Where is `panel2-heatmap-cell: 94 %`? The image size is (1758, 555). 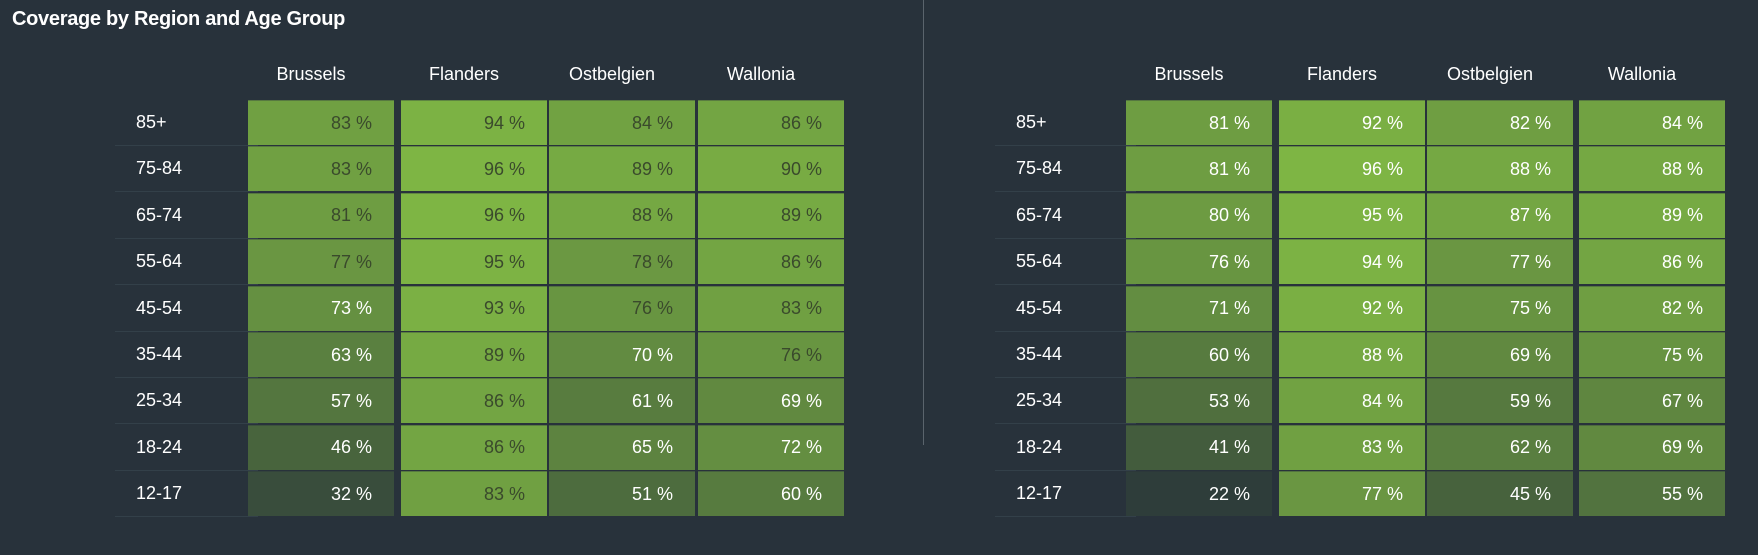
panel2-heatmap-cell: 94 % is located at coordinates (1352, 262).